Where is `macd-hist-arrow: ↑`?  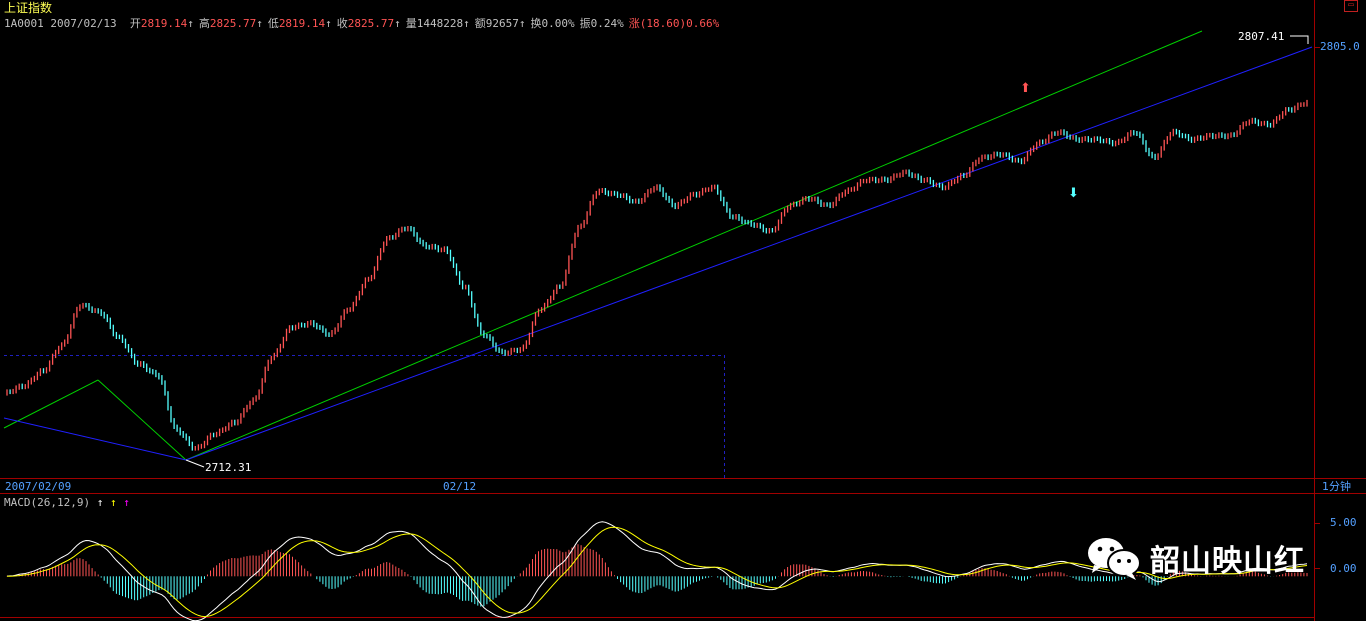
macd-hist-arrow: ↑ is located at coordinates (126, 502).